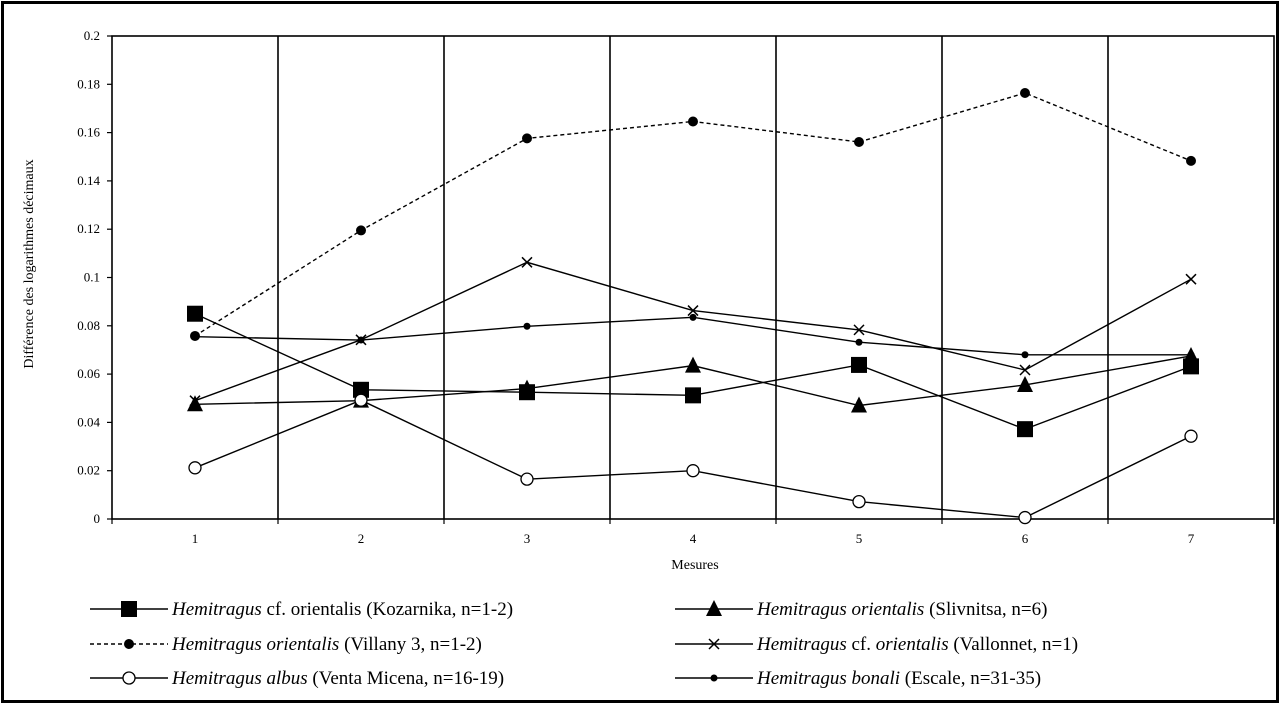 The width and height of the screenshot is (1286, 709). What do you see at coordinates (361, 538) in the screenshot?
I see `x-tick-label: 2` at bounding box center [361, 538].